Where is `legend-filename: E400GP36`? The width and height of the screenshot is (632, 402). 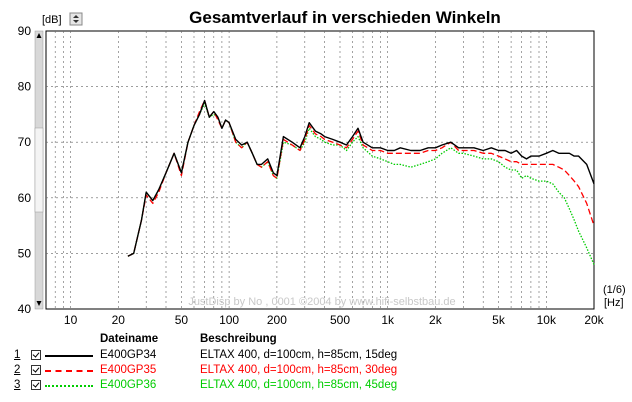 legend-filename: E400GP36 is located at coordinates (128, 385).